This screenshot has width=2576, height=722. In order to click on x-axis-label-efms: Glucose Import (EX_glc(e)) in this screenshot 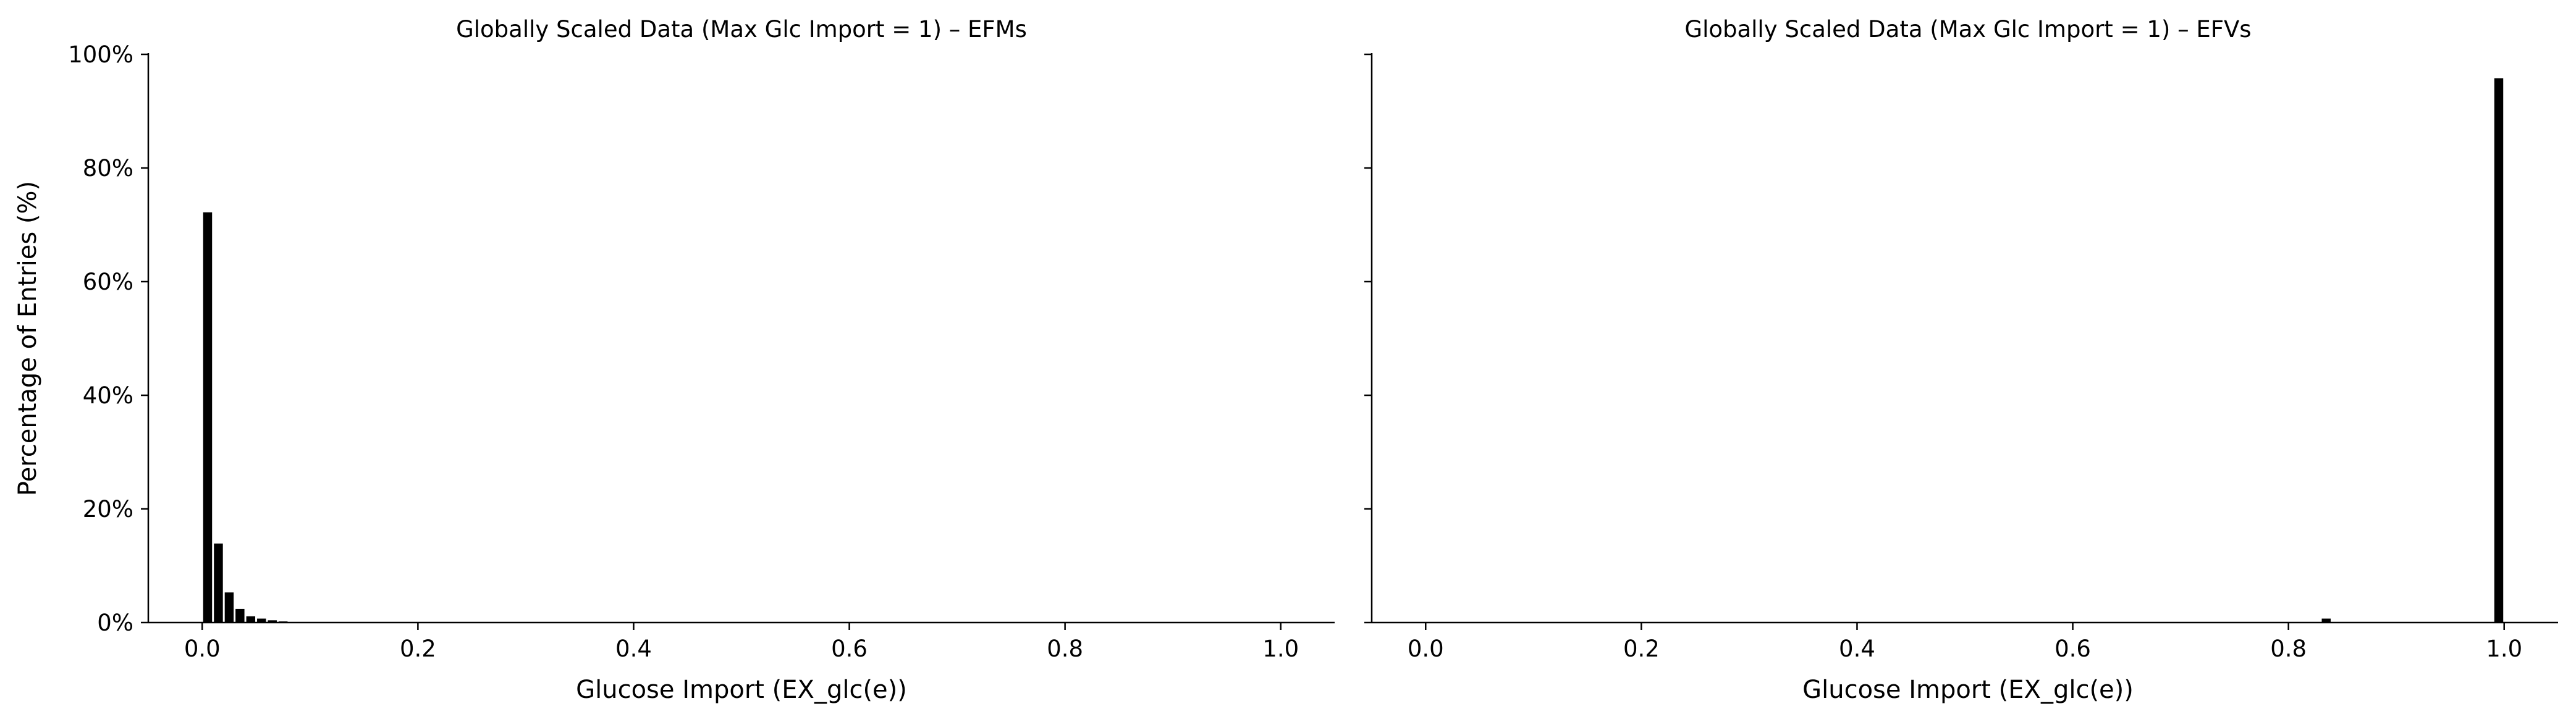, I will do `click(741, 690)`.